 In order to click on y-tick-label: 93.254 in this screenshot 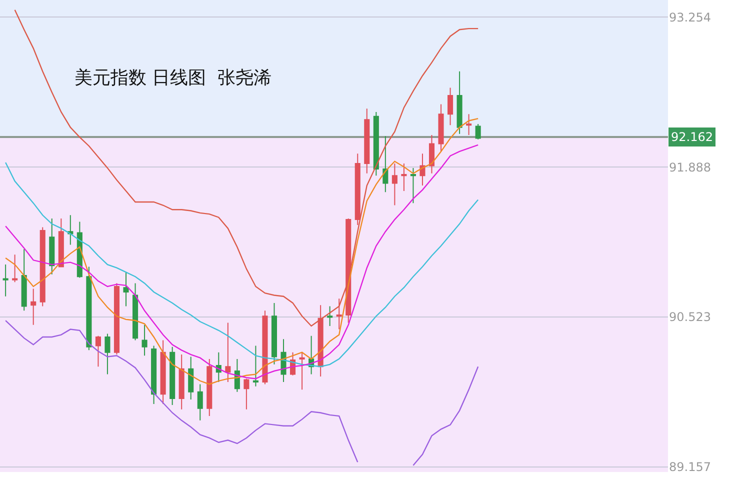, I will do `click(690, 17)`.